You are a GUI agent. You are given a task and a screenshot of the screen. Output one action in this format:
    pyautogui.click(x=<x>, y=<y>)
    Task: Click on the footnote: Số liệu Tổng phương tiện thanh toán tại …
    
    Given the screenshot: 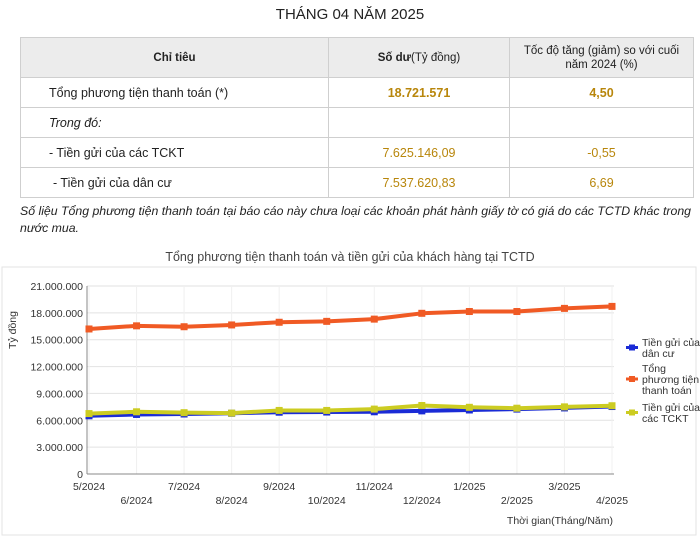 What is the action you would take?
    pyautogui.click(x=355, y=219)
    